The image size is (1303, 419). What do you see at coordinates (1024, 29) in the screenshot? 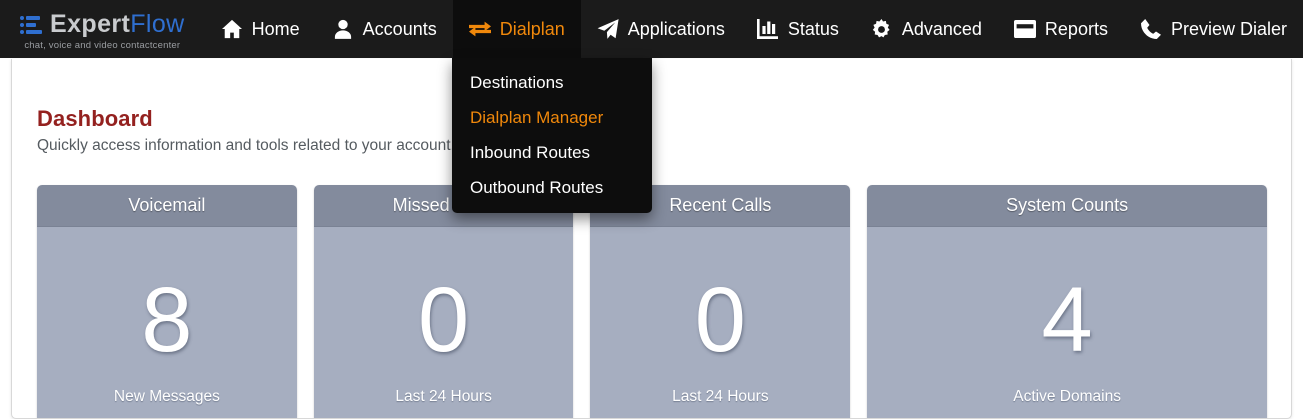
I see `window-icon` at bounding box center [1024, 29].